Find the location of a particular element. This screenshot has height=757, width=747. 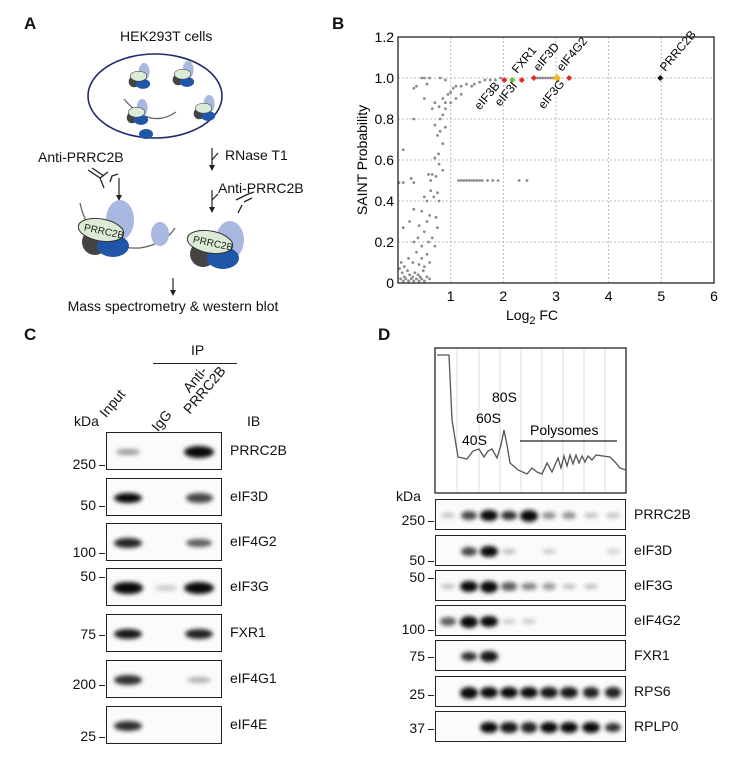

profile-frame is located at coordinates (530, 420).